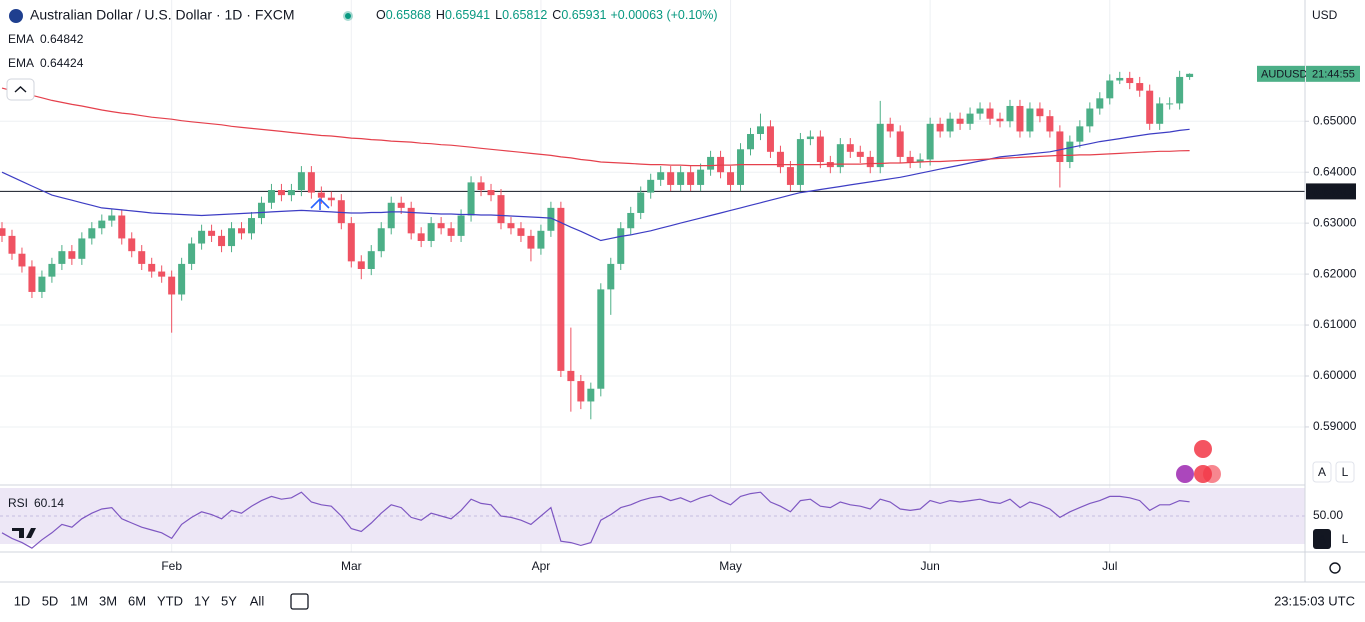 The image size is (1365, 622). Describe the element at coordinates (541, 566) in the screenshot. I see `x-tick-label: Apr` at that location.